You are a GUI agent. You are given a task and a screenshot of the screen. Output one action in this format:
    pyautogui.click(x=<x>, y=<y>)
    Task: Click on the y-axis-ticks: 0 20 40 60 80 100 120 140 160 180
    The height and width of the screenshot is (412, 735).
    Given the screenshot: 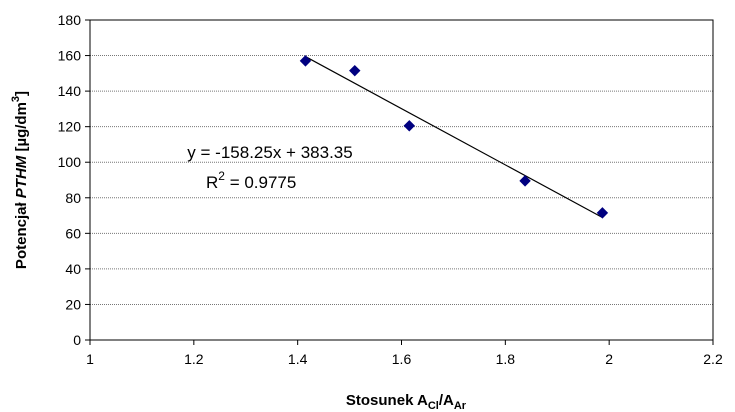 What is the action you would take?
    pyautogui.click(x=74, y=180)
    